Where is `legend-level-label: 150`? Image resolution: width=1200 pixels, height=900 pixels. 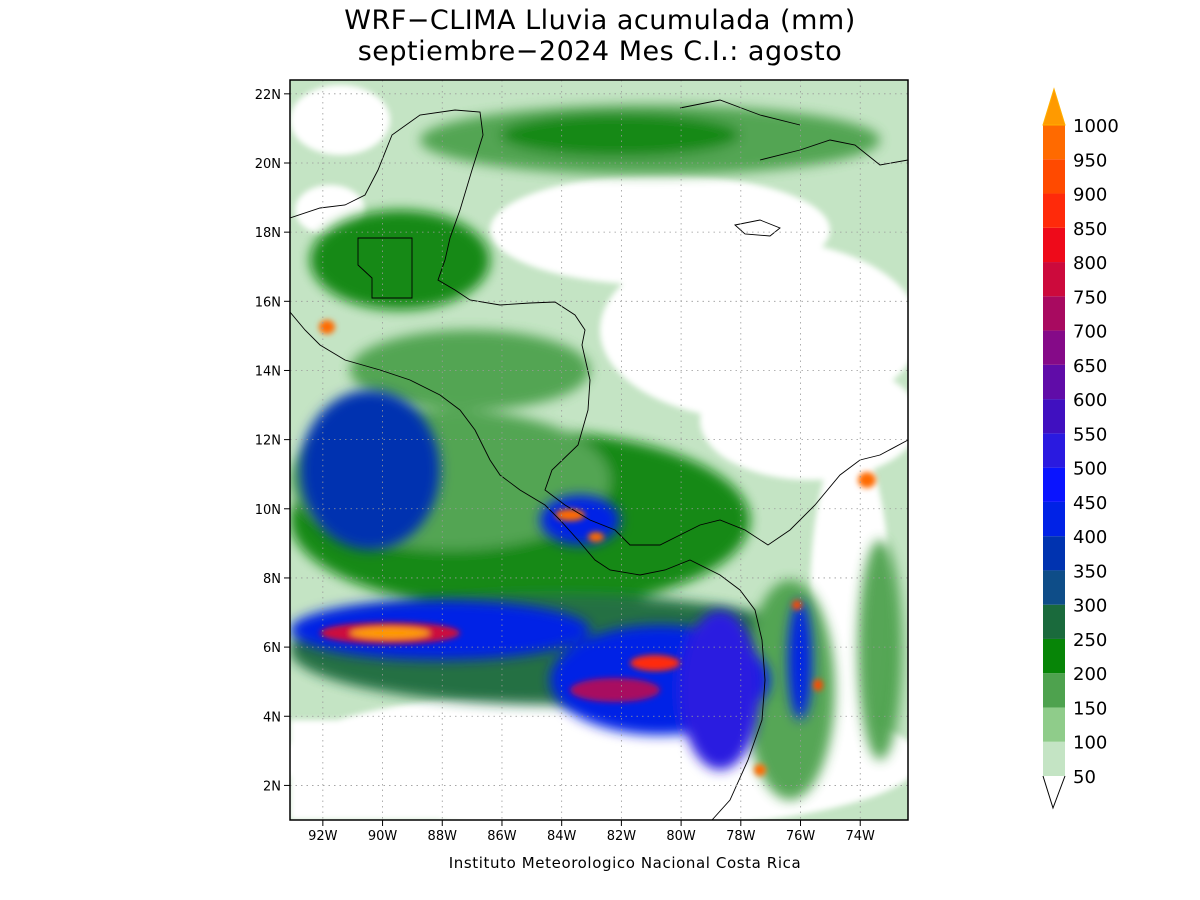
legend-level-label: 150 is located at coordinates (1090, 708).